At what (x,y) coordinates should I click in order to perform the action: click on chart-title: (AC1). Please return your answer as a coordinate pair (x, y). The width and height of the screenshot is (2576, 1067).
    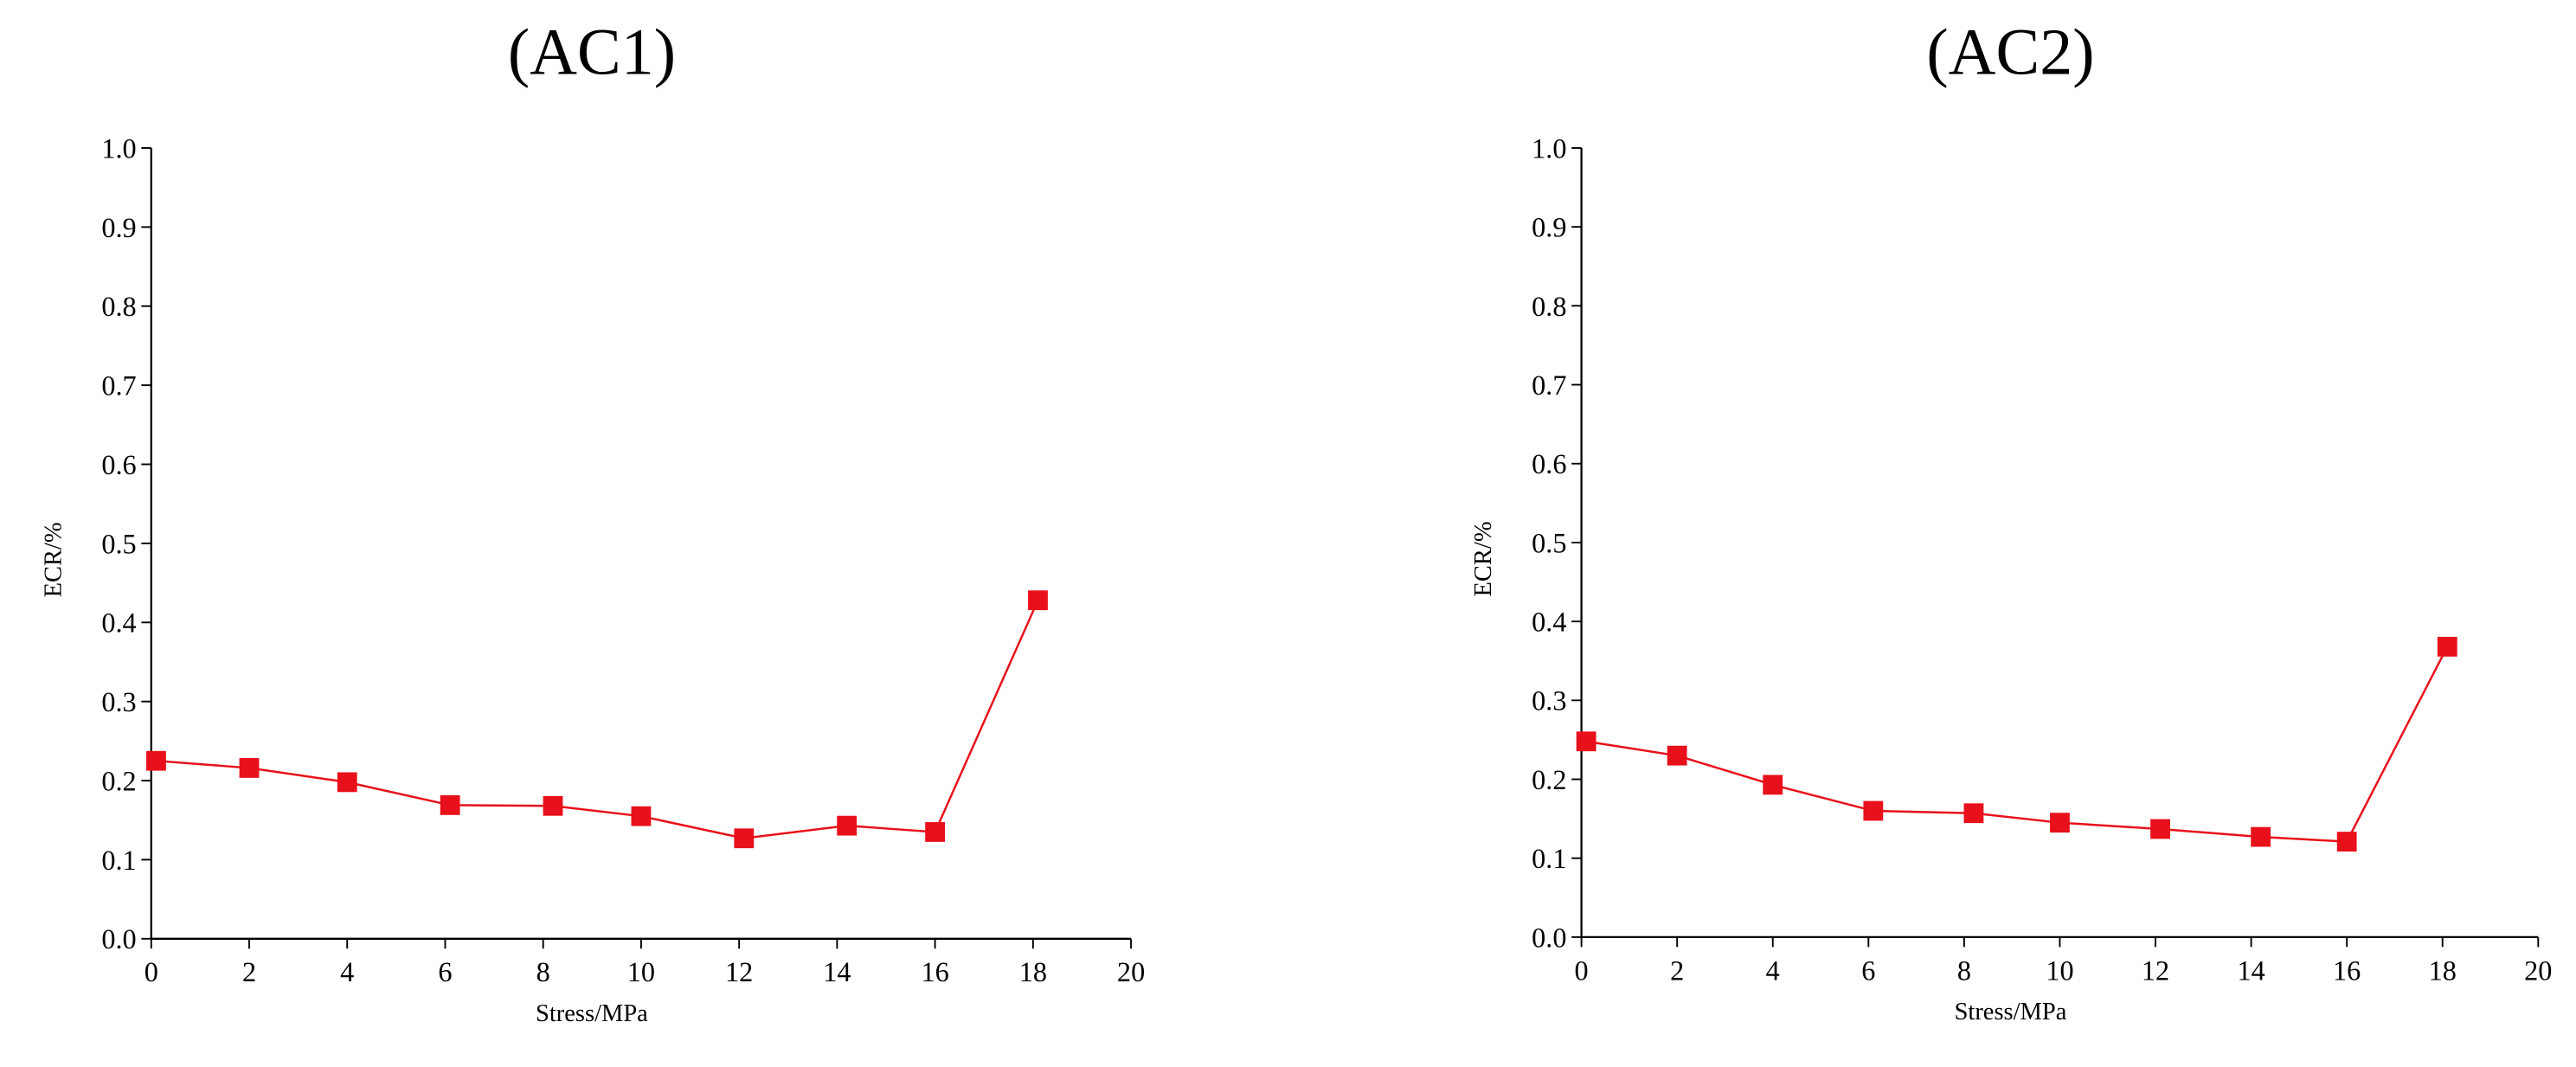
    Looking at the image, I should click on (592, 52).